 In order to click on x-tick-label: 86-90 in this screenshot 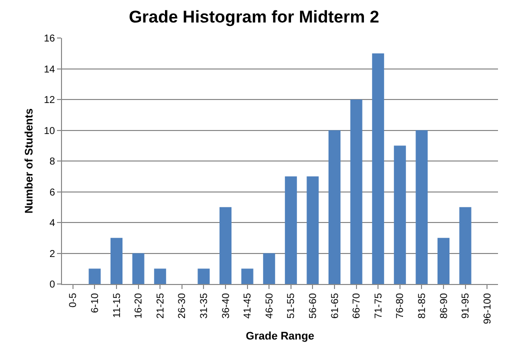, I will do `click(444, 305)`.